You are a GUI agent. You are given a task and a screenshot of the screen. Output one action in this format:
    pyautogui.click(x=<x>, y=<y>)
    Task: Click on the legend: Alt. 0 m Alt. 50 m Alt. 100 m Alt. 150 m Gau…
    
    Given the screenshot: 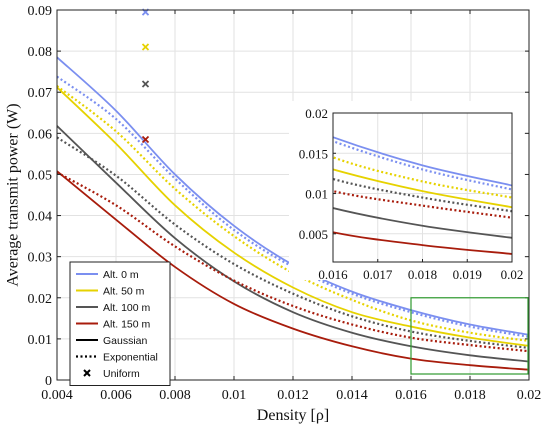 What is the action you would take?
    pyautogui.click(x=120, y=323)
    